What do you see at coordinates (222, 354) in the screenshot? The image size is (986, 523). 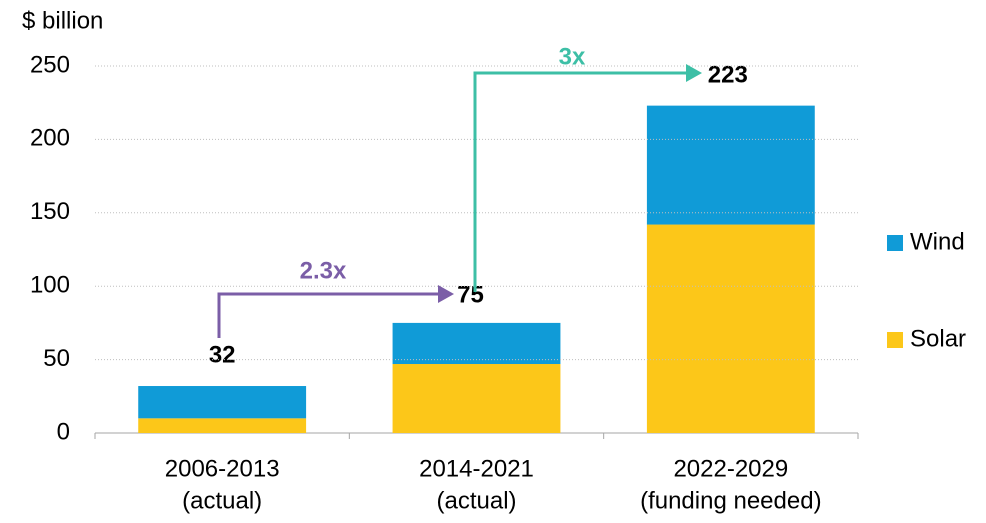 I see `total-label: 32` at bounding box center [222, 354].